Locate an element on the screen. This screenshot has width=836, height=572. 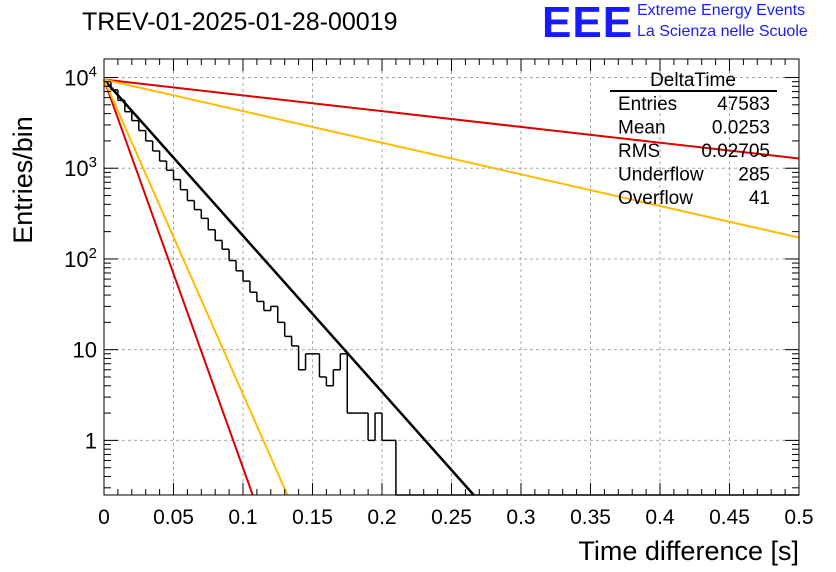
stats-row-value: 285 is located at coordinates (754, 175).